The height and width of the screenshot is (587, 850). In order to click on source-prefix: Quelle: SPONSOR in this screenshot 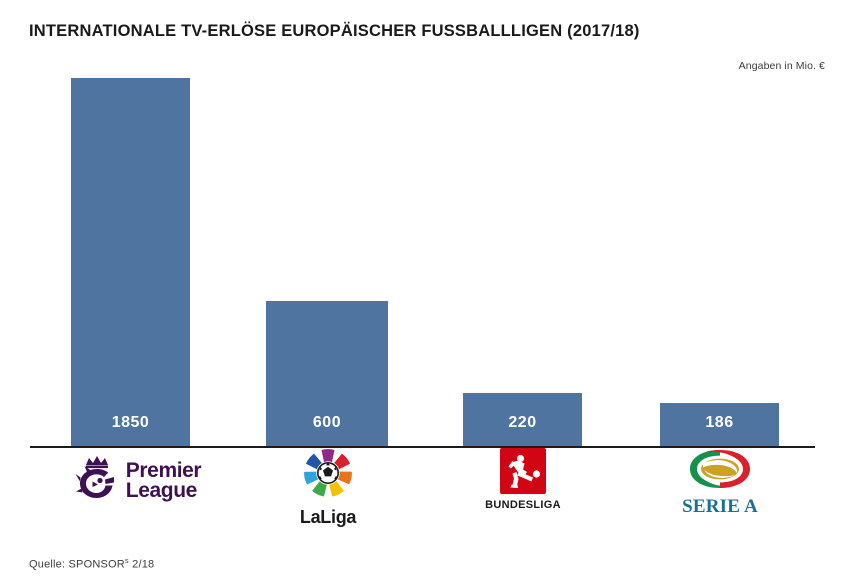, I will do `click(77, 565)`.